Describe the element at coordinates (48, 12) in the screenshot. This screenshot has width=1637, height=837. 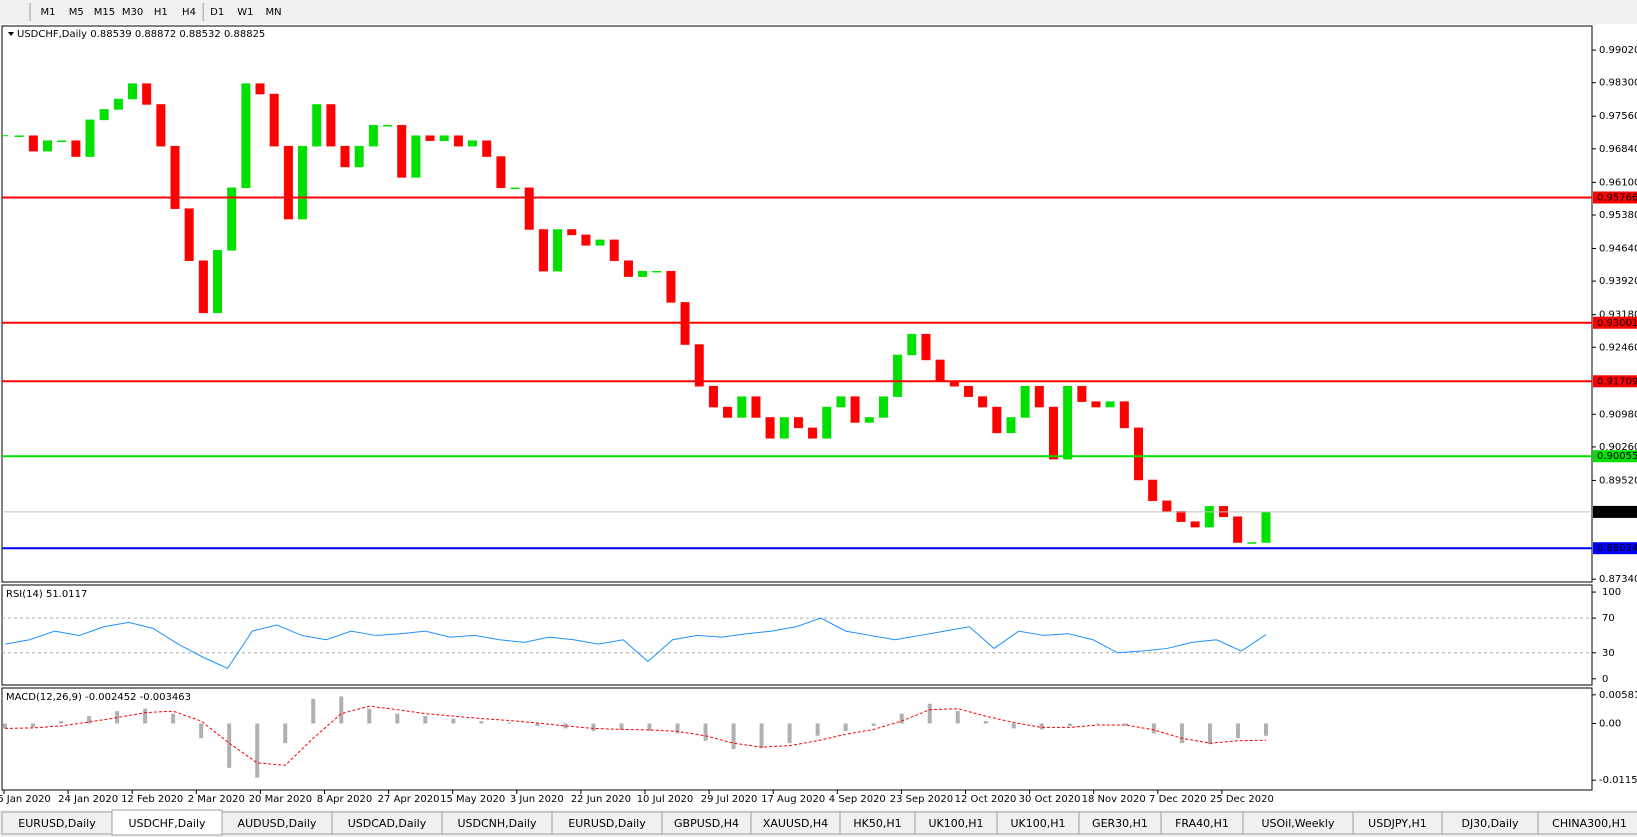
I see `timeframe-button: M1` at that location.